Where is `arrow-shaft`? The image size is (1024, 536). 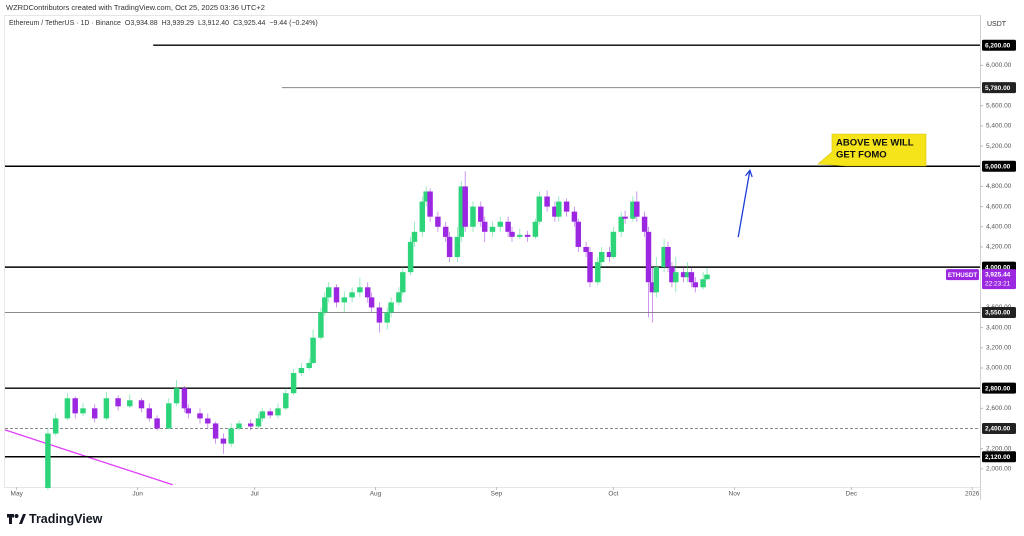 arrow-shaft is located at coordinates (744, 204).